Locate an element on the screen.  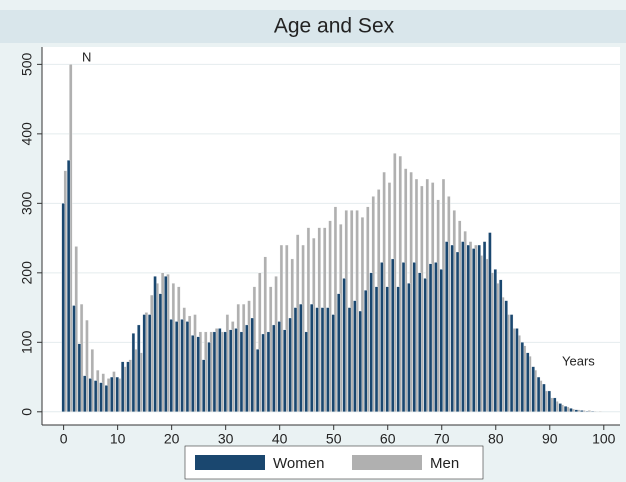
legend-label: Men is located at coordinates (444, 463).